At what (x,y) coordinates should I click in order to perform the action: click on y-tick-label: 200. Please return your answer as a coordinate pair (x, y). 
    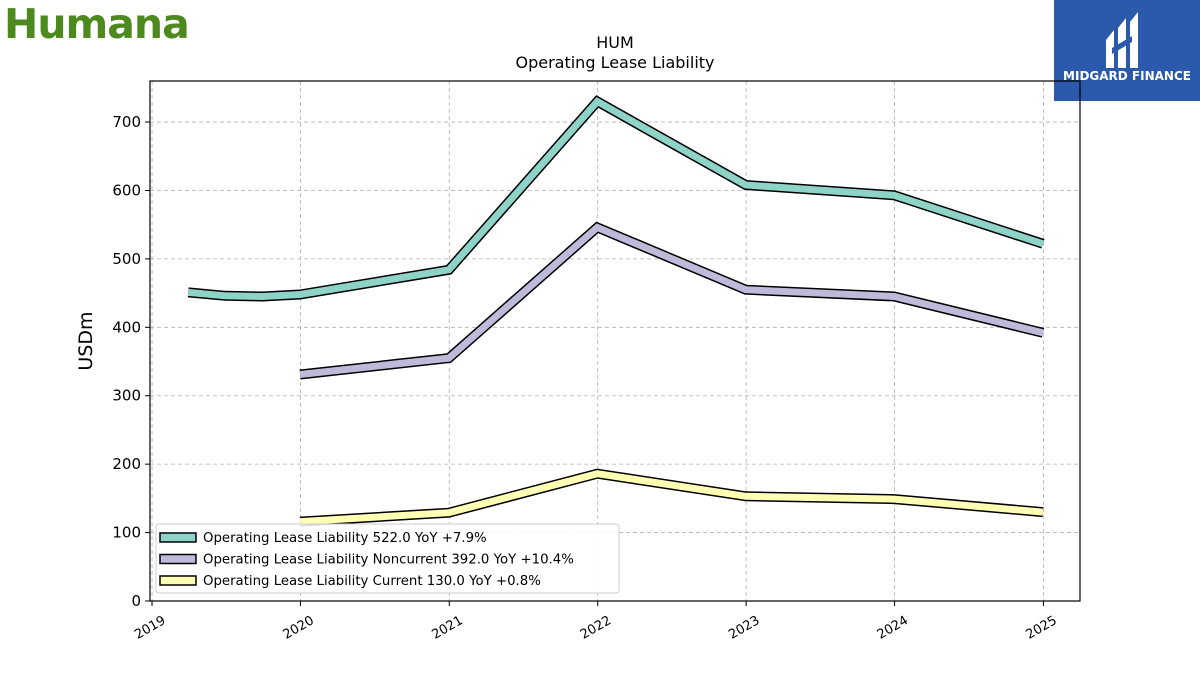
    Looking at the image, I should click on (126, 464).